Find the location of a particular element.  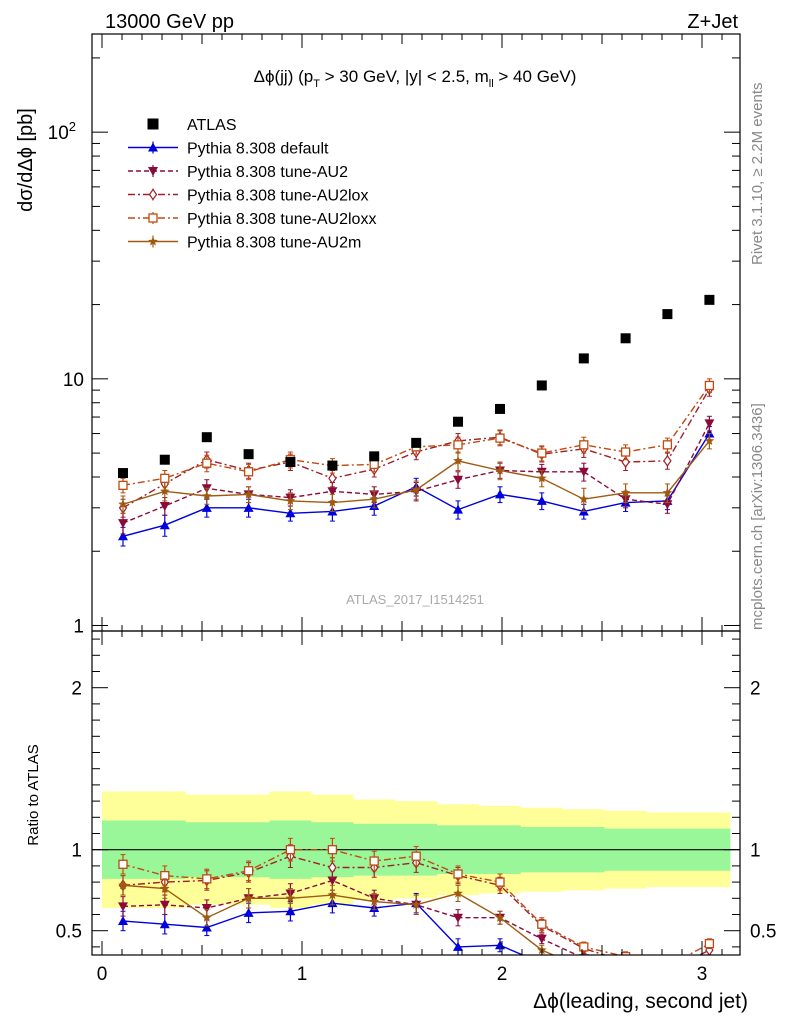

mcplots-label: mcplots.cern.ch [arXiv:1306.3436] is located at coordinates (757, 516).